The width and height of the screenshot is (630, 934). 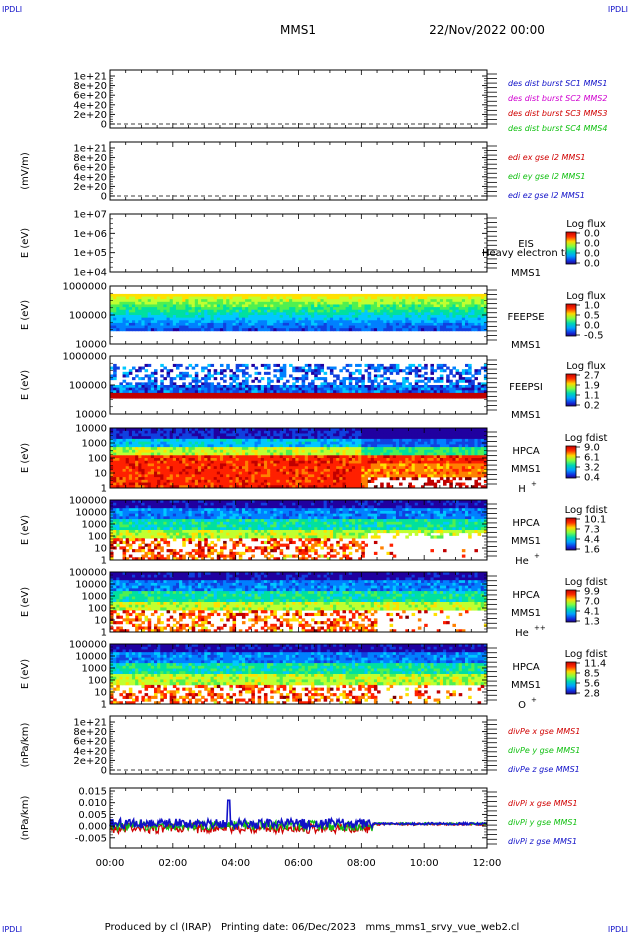 I want to click on panel-p3-cbar-tick-label: 0.0, so click(x=592, y=234).